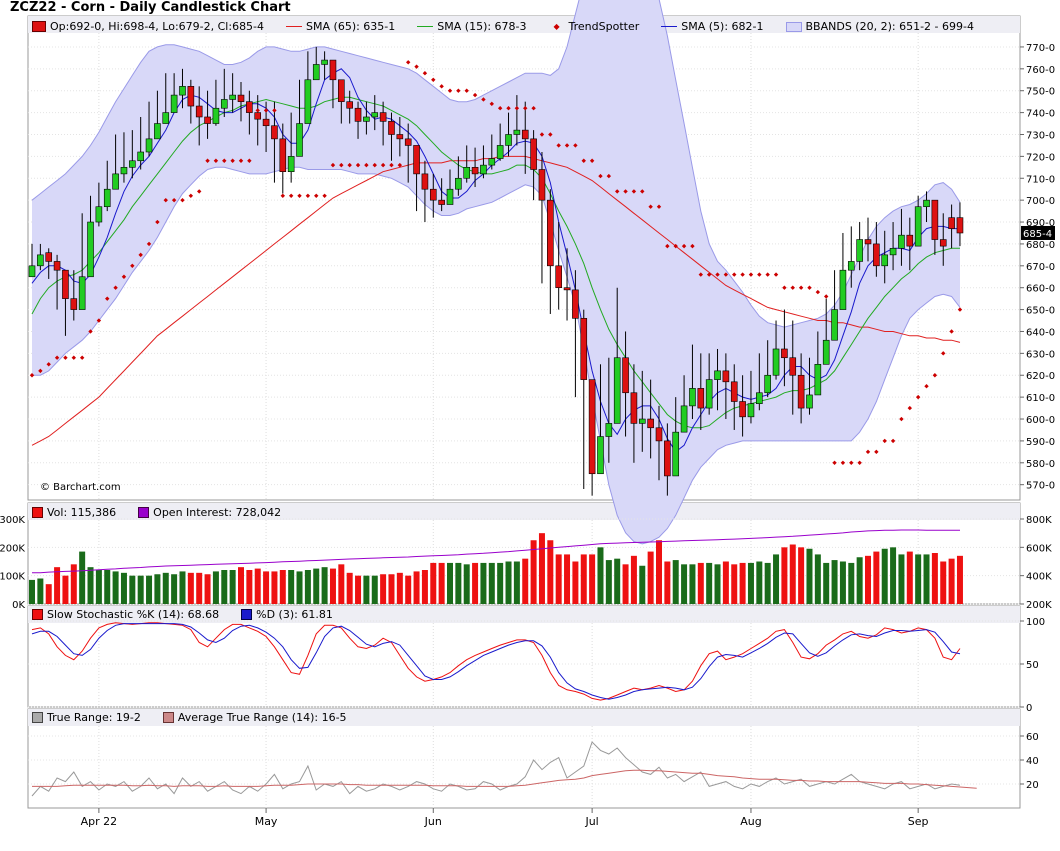 Image resolution: width=1060 pixels, height=851 pixels. Describe the element at coordinates (1040, 398) in the screenshot. I see `price-axis-label-4: 610-0` at that location.